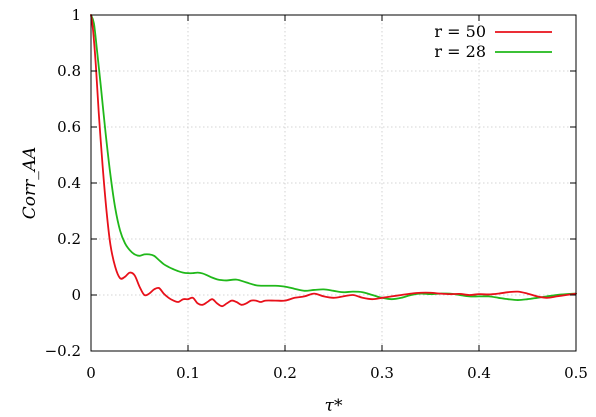 The height and width of the screenshot is (417, 596). Describe the element at coordinates (91, 373) in the screenshot. I see `x-tick-label: 0` at that location.